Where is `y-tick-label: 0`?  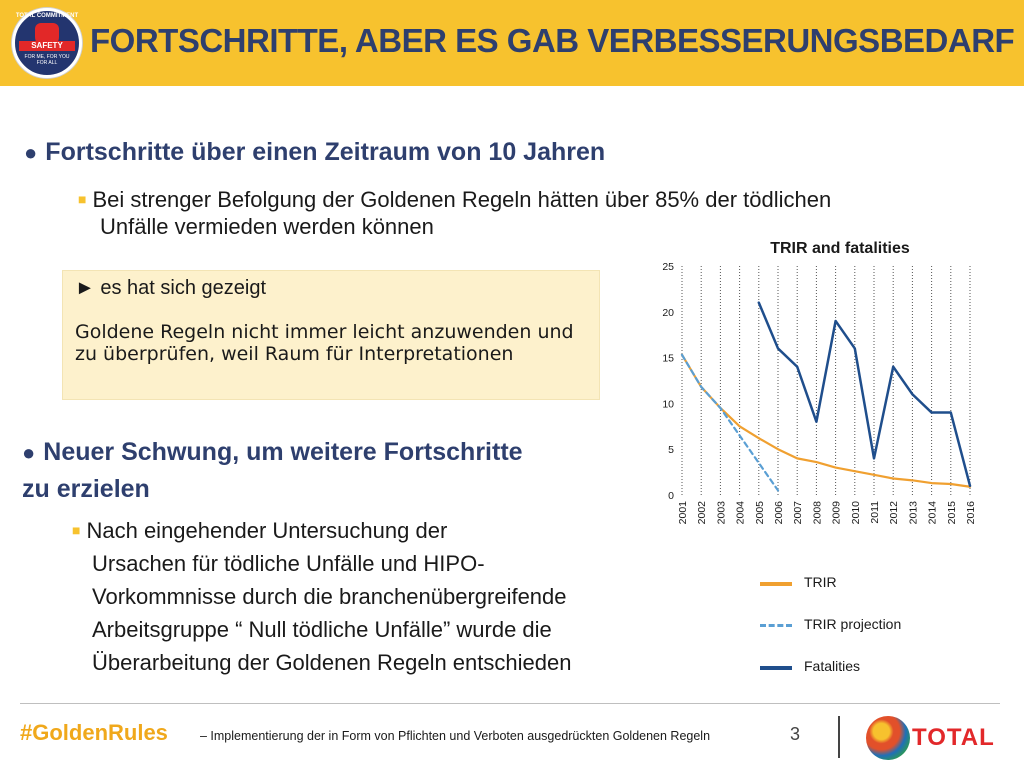
y-tick-label: 0 is located at coordinates (671, 496).